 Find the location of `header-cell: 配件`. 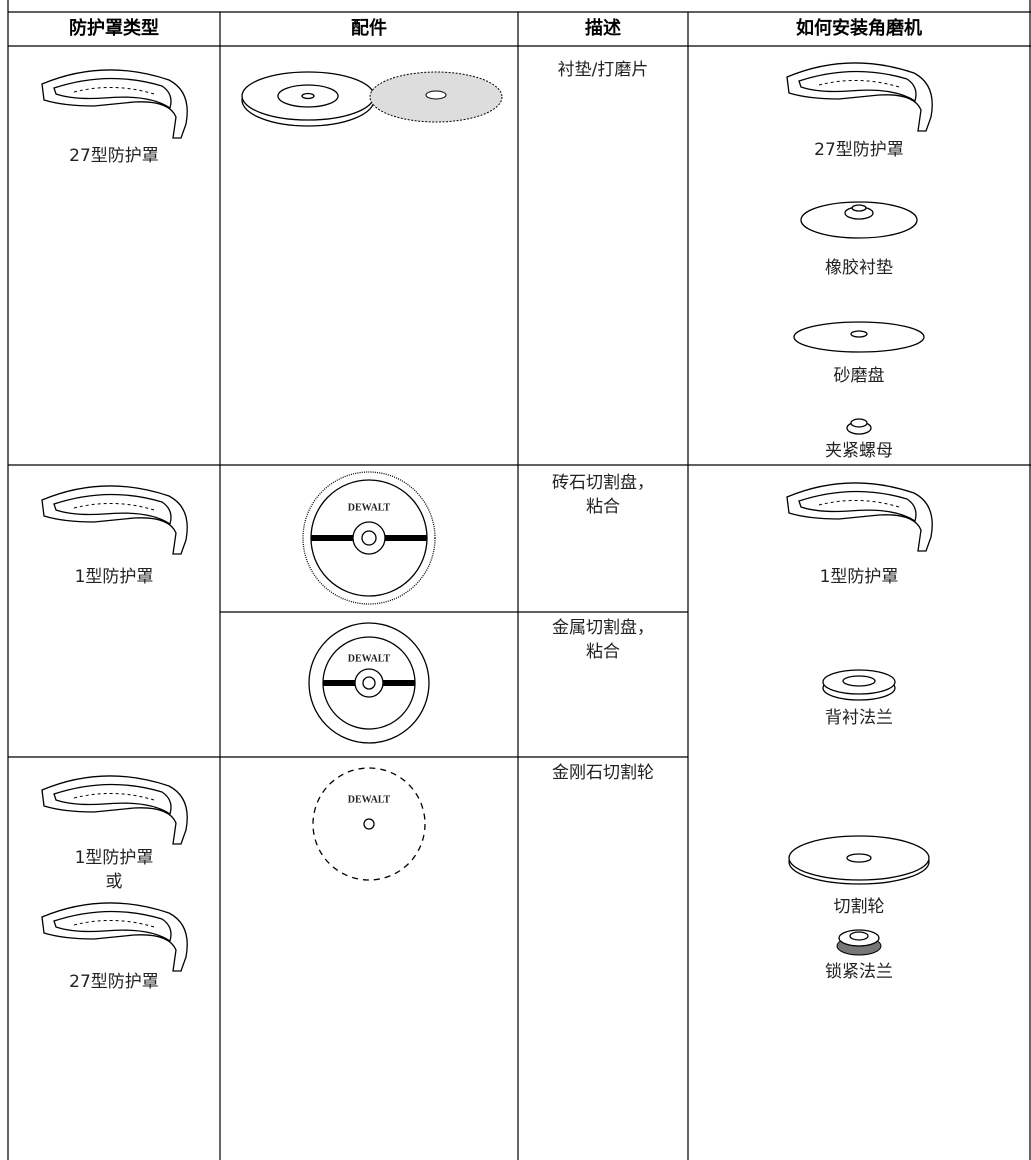

header-cell: 配件 is located at coordinates (369, 28).